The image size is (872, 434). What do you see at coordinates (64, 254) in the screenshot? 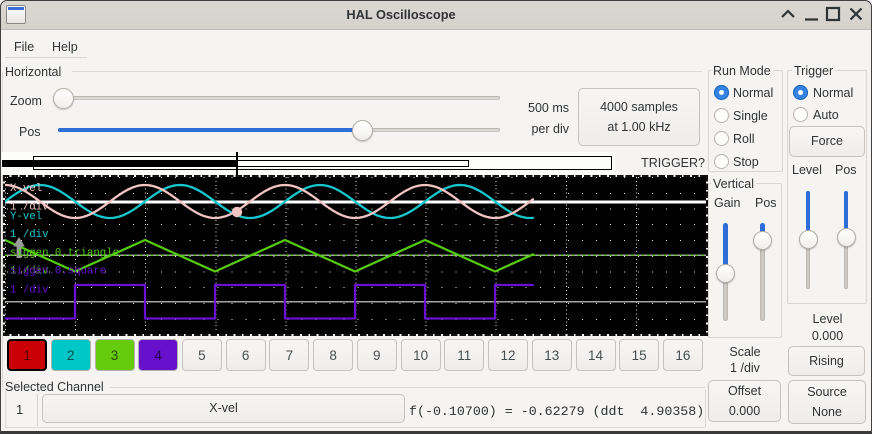
I see `svg-text: siggen.0.triangle` at bounding box center [64, 254].